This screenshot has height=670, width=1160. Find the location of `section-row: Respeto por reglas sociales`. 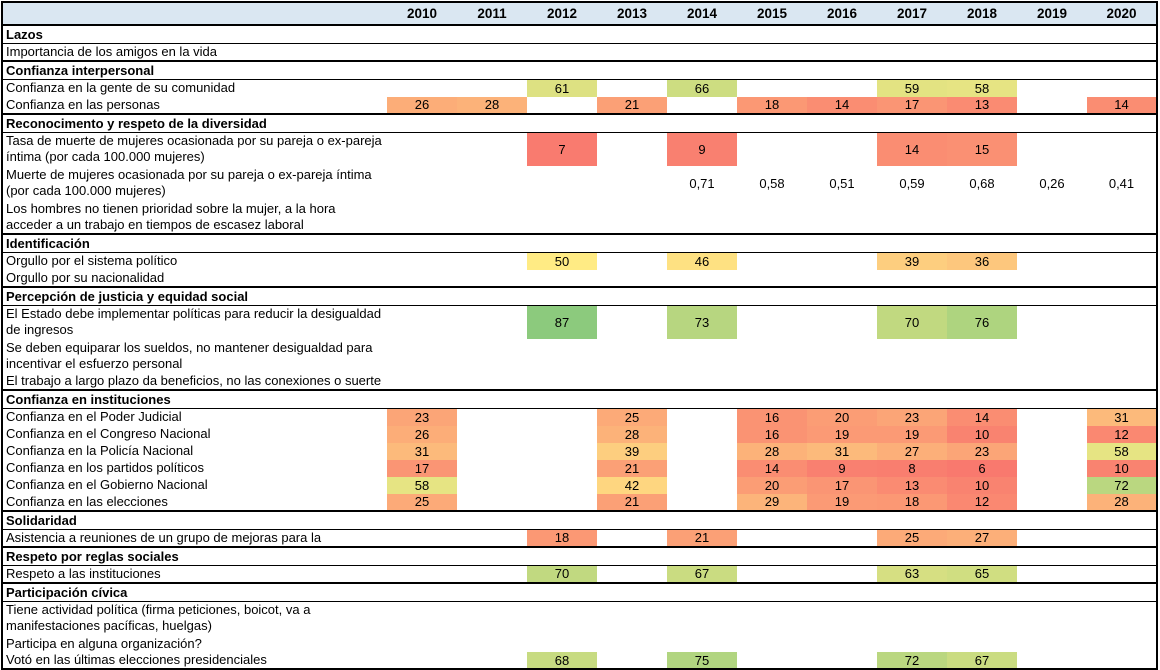

section-row: Respeto por reglas sociales is located at coordinates (579, 555).